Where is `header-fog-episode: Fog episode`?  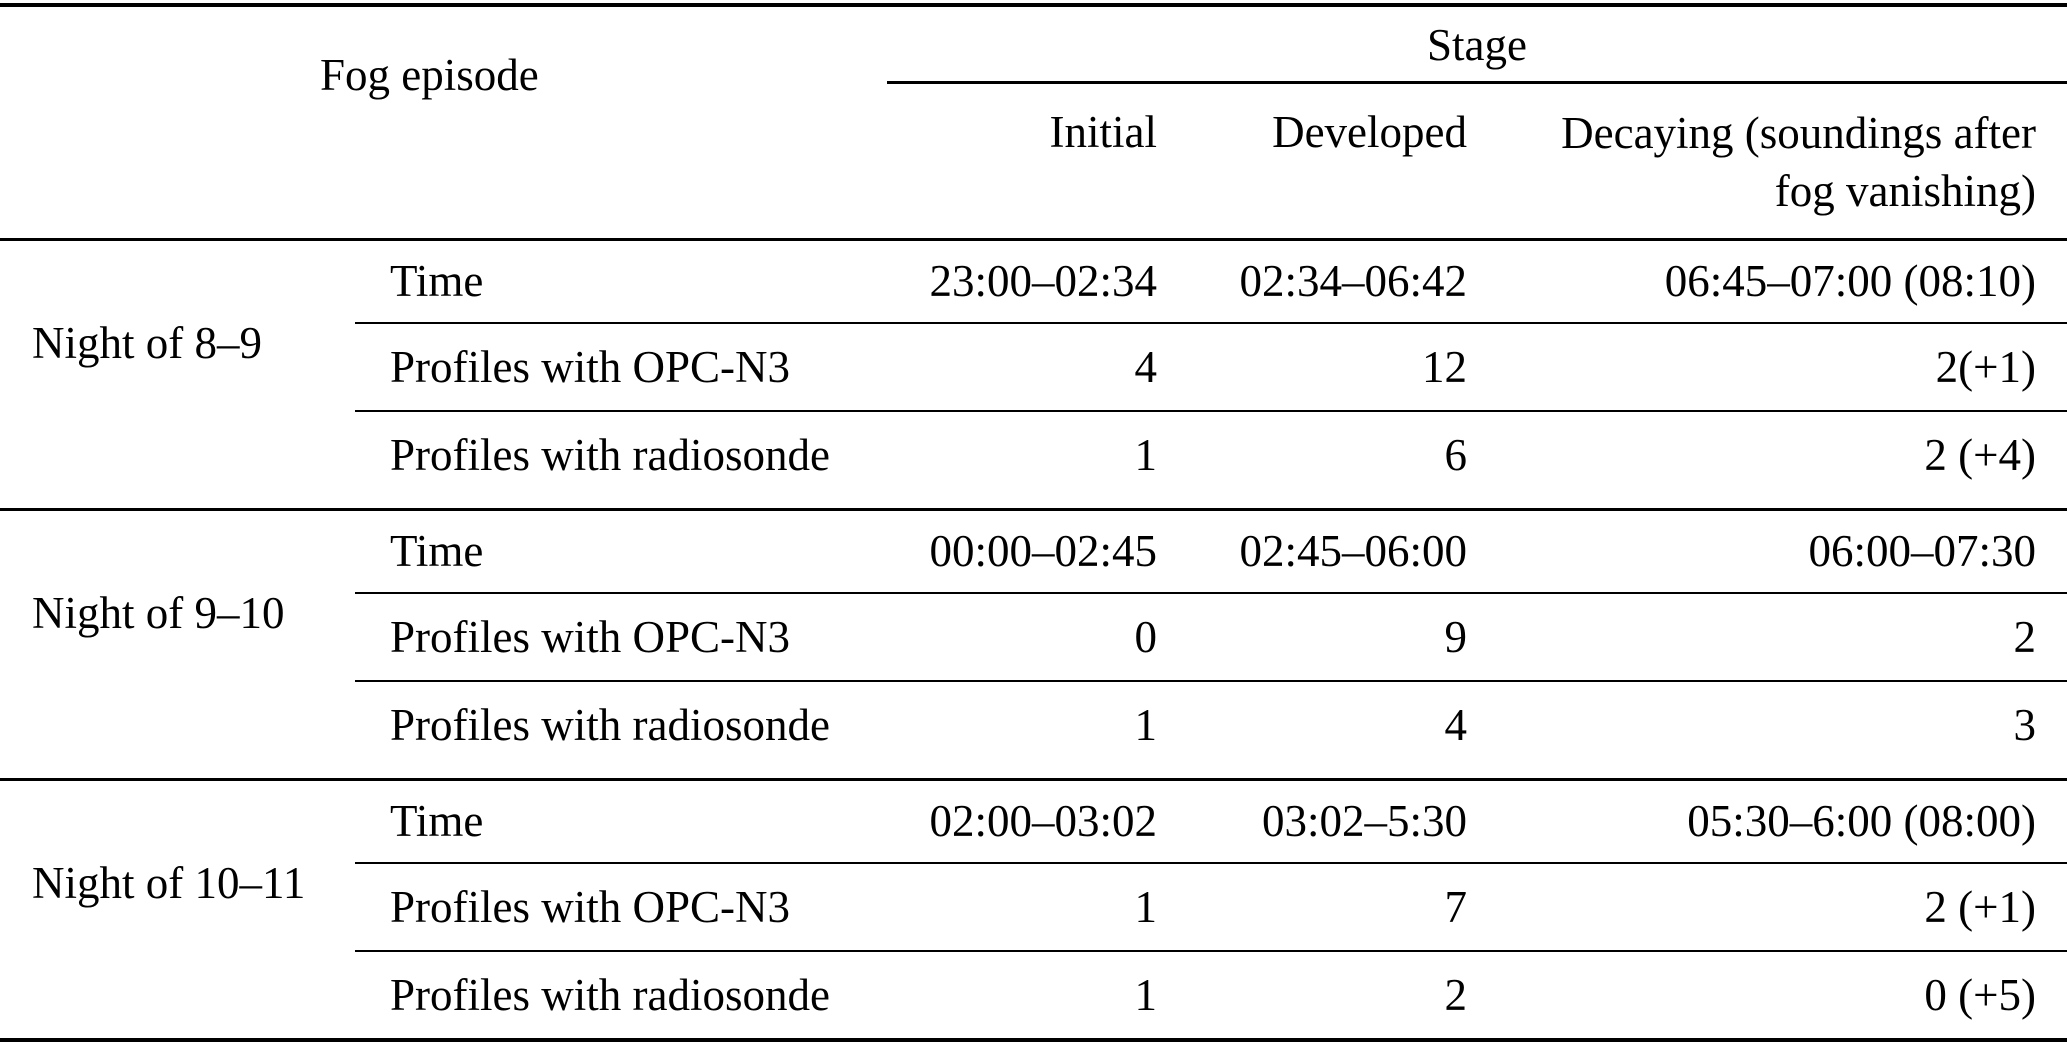
header-fog-episode: Fog episode is located at coordinates (429, 75).